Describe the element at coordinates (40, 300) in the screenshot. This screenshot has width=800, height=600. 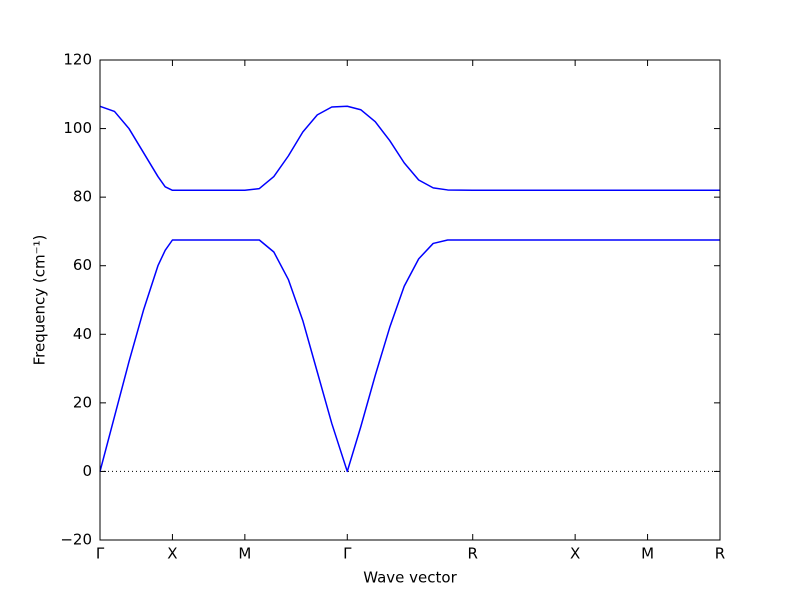
I see `y-axis-label: Frequency (cm⁻¹)` at that location.